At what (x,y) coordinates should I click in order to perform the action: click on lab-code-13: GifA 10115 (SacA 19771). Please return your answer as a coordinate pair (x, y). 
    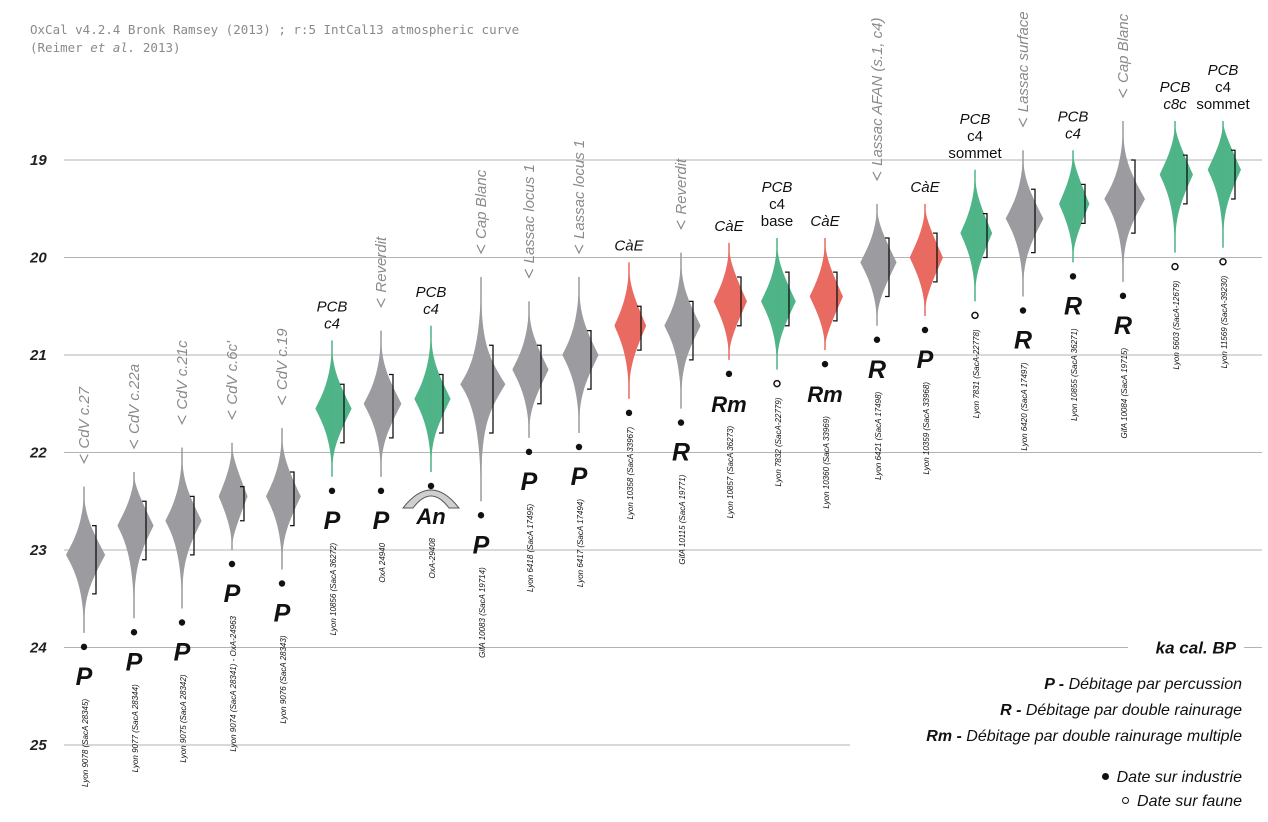
    Looking at the image, I should click on (682, 519).